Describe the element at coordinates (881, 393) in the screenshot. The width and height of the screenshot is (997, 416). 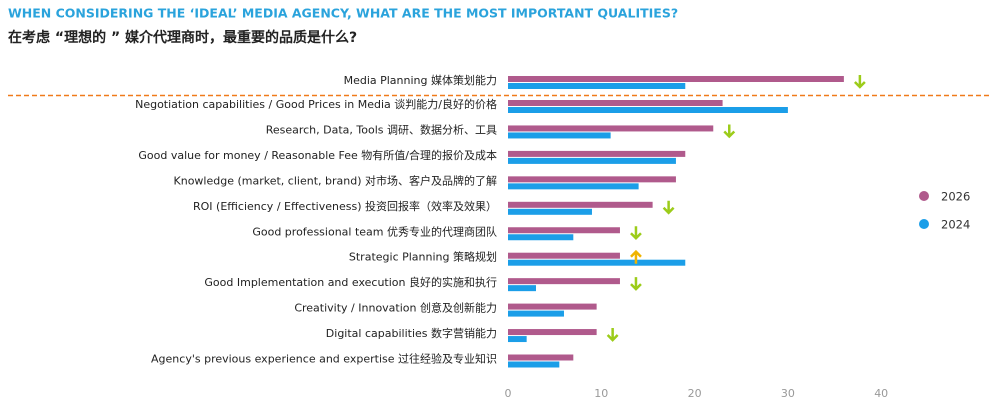
I see `x-tick-label: 40` at that location.